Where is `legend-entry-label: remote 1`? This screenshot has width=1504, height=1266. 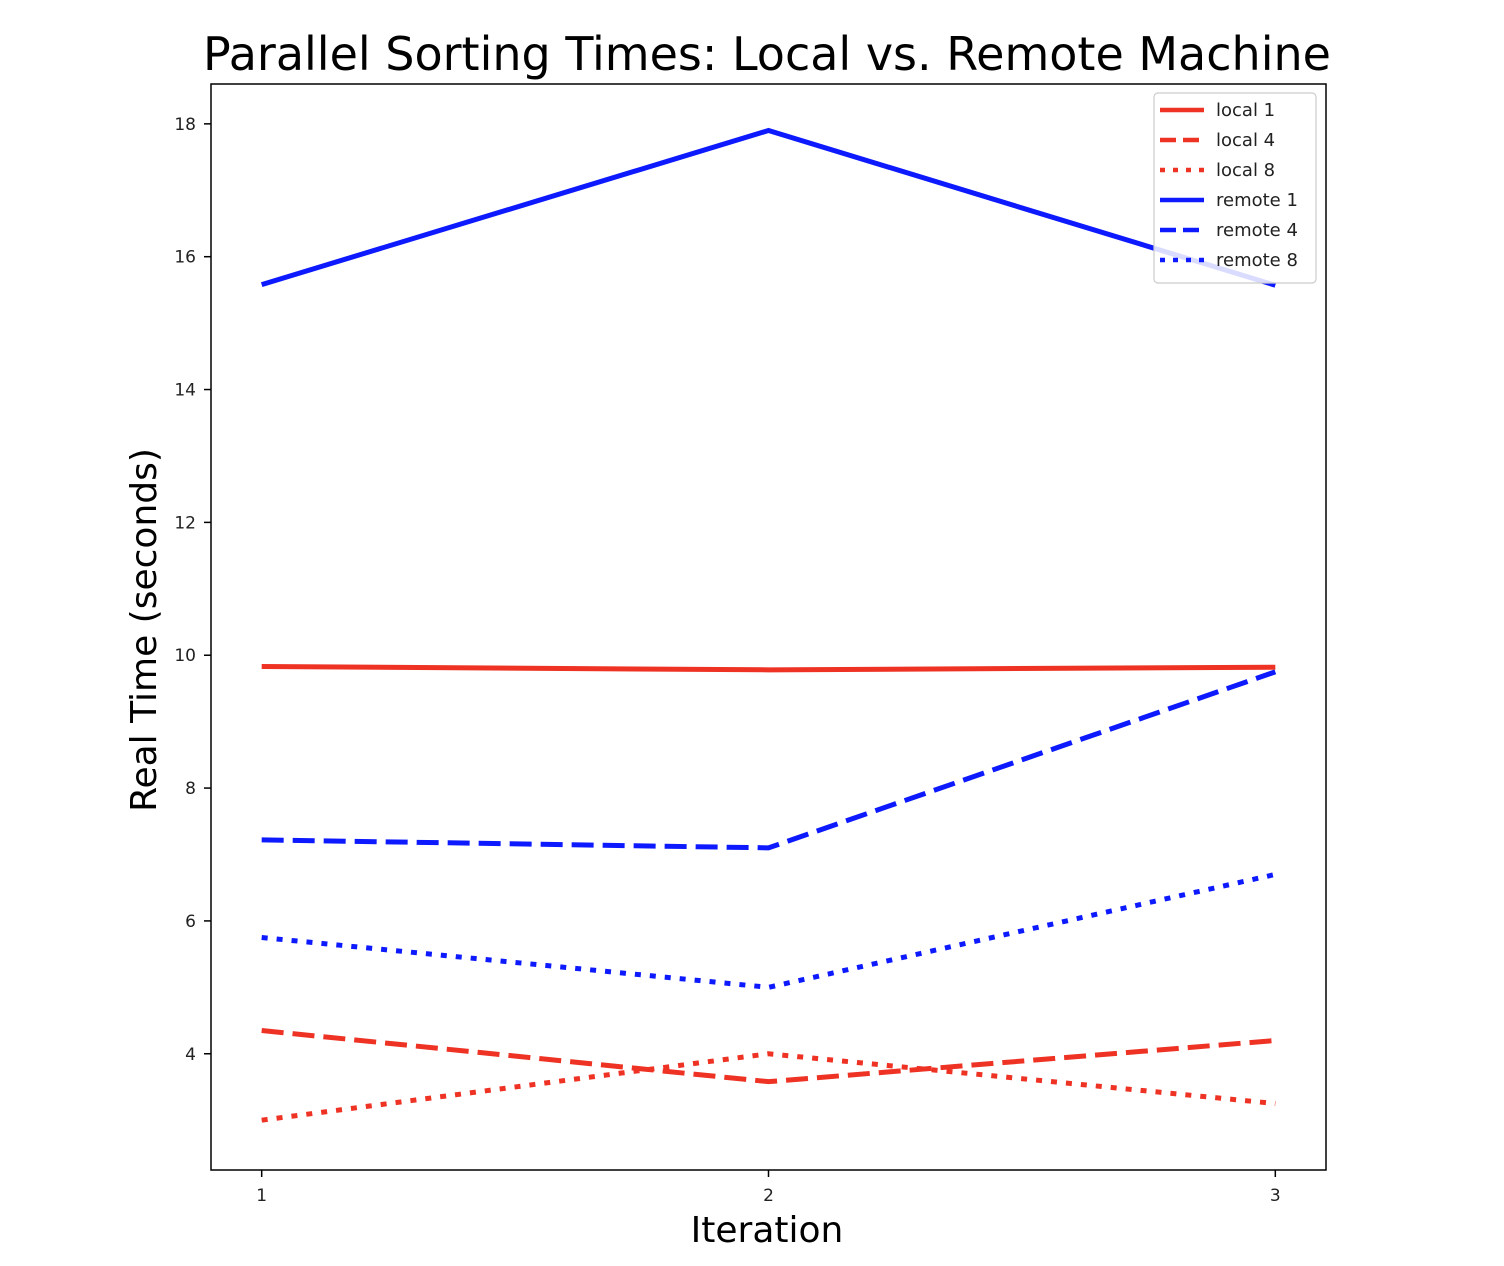 legend-entry-label: remote 1 is located at coordinates (1257, 200).